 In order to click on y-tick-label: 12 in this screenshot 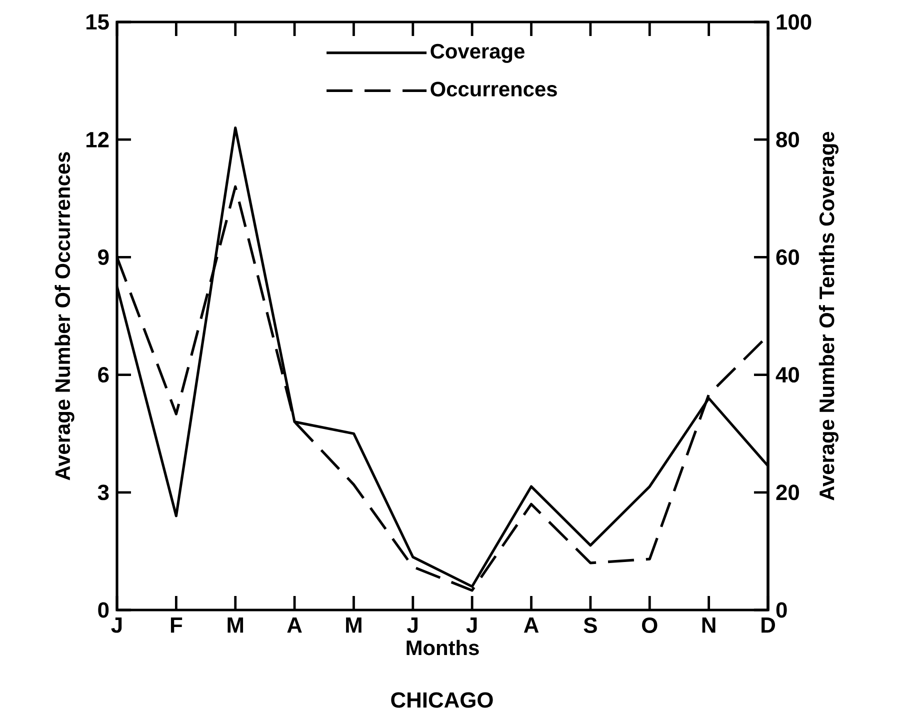, I will do `click(97, 140)`.